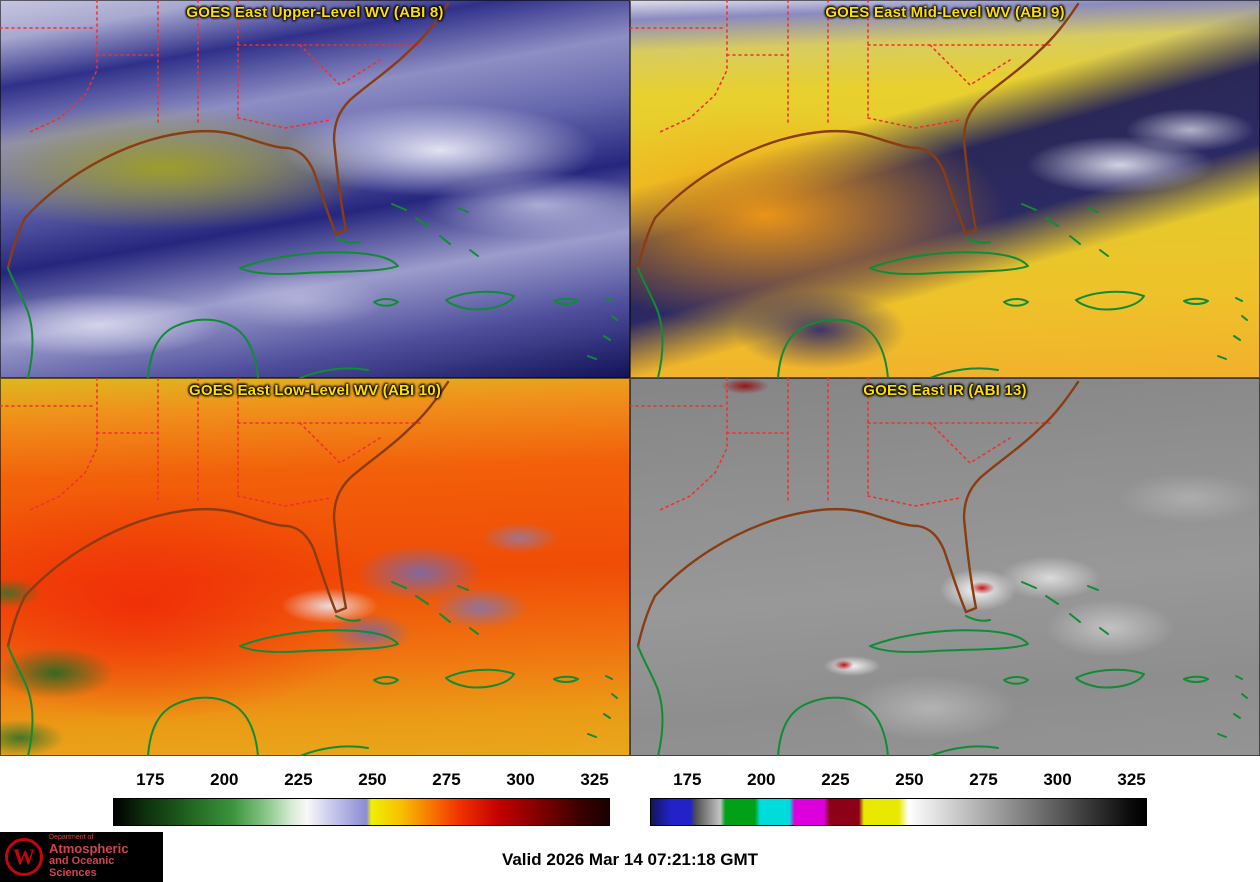 The height and width of the screenshot is (882, 1260). I want to click on panel-title: GOES East Low-Level WV (ABI 10), so click(315, 390).